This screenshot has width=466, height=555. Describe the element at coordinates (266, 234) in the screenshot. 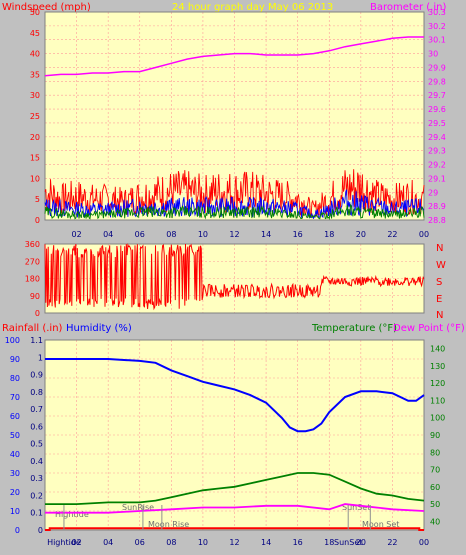

I see `top-x-tick-label: 14` at that location.